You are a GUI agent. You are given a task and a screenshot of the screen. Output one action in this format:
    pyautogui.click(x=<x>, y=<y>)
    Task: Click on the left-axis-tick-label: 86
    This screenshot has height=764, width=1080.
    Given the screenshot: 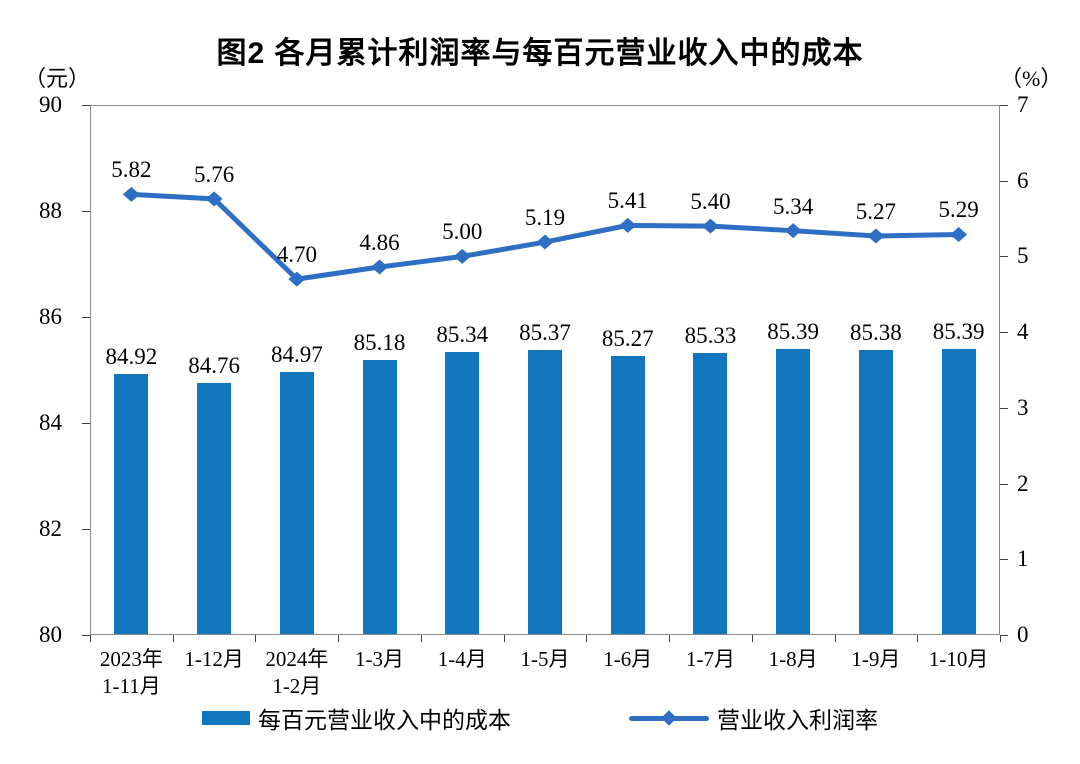 What is the action you would take?
    pyautogui.click(x=50, y=316)
    